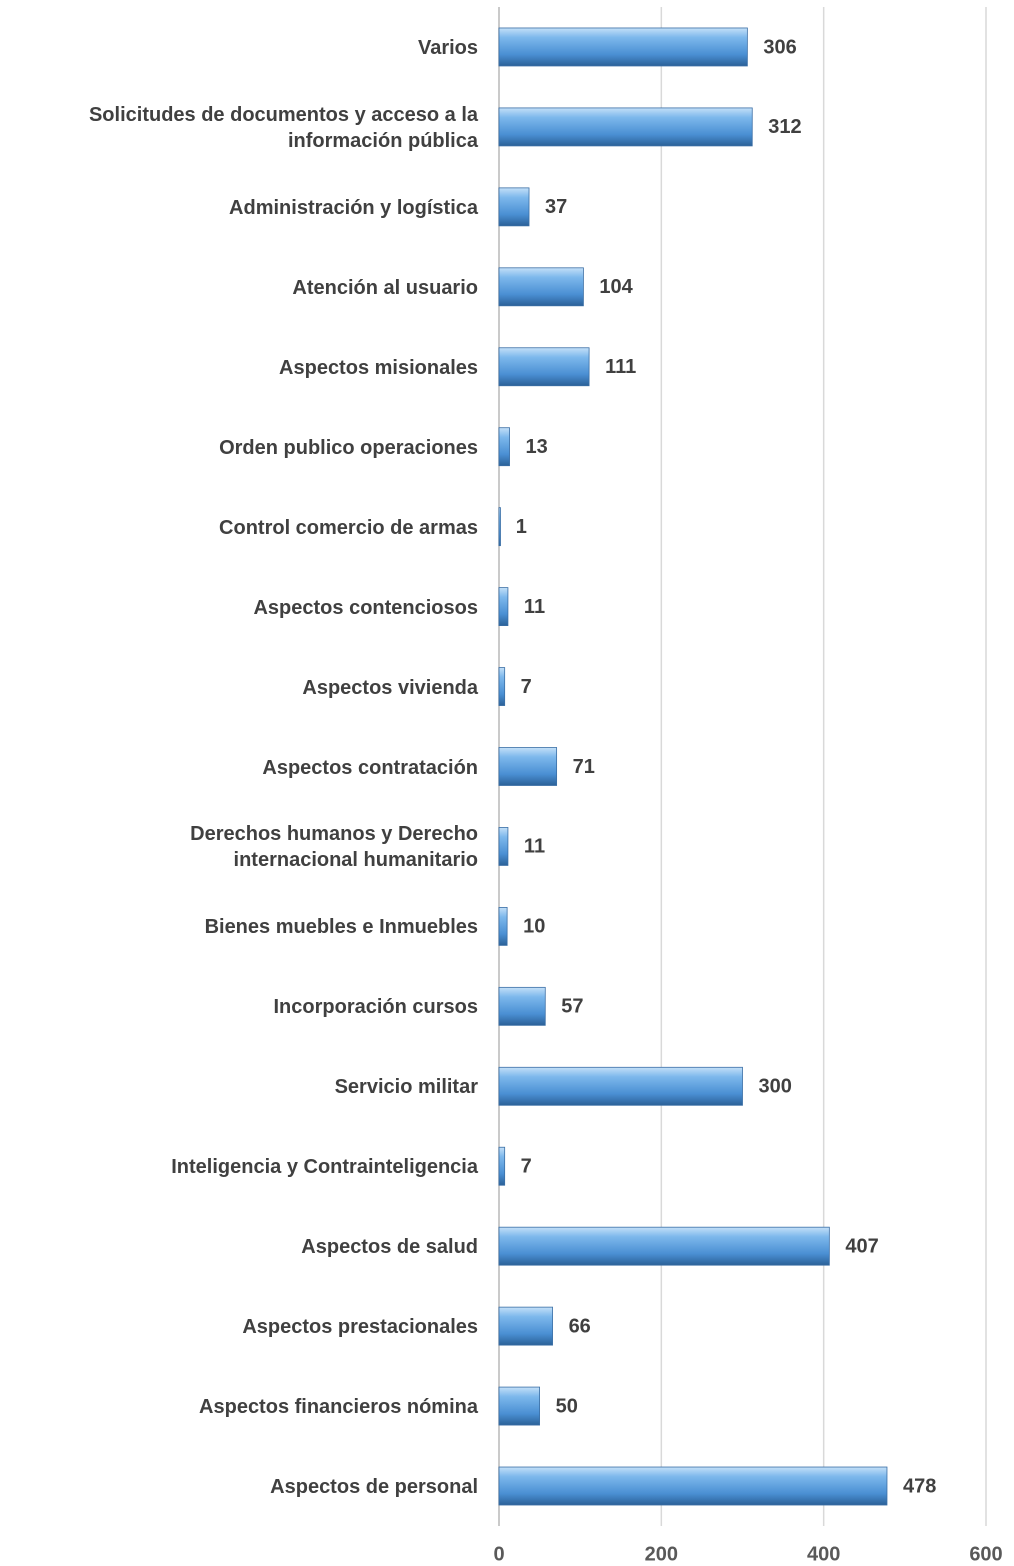 The height and width of the screenshot is (1566, 1014). What do you see at coordinates (370, 767) in the screenshot?
I see `y-tick-label: Aspectos contratación` at bounding box center [370, 767].